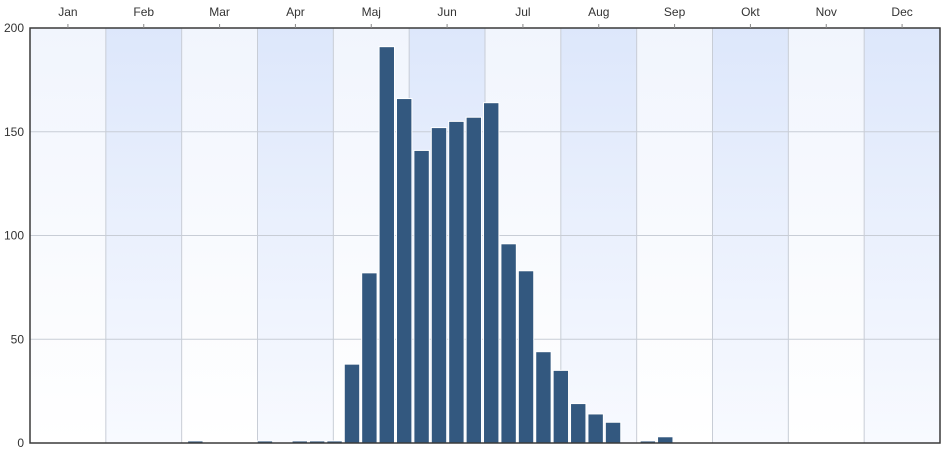  What do you see at coordinates (14, 28) in the screenshot?
I see `y-tick-label: 200` at bounding box center [14, 28].